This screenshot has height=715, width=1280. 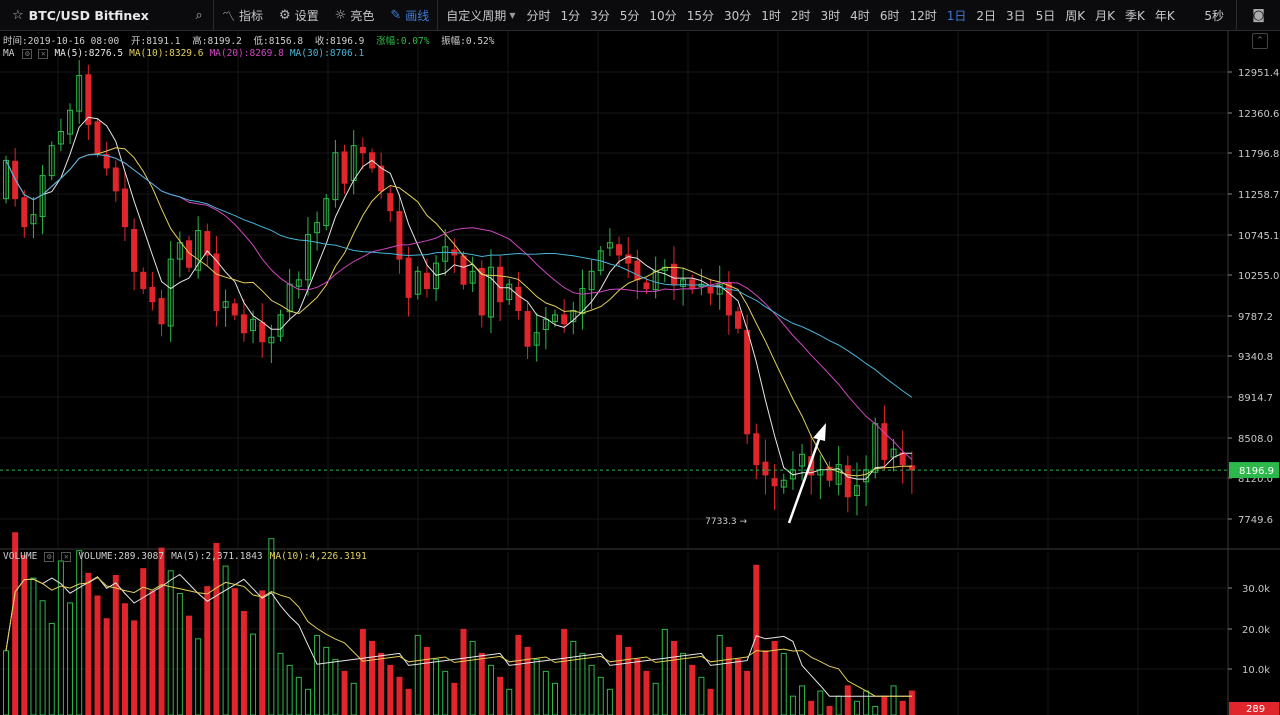 What do you see at coordinates (417, 15) in the screenshot?
I see `draw-label: 画线` at bounding box center [417, 15].